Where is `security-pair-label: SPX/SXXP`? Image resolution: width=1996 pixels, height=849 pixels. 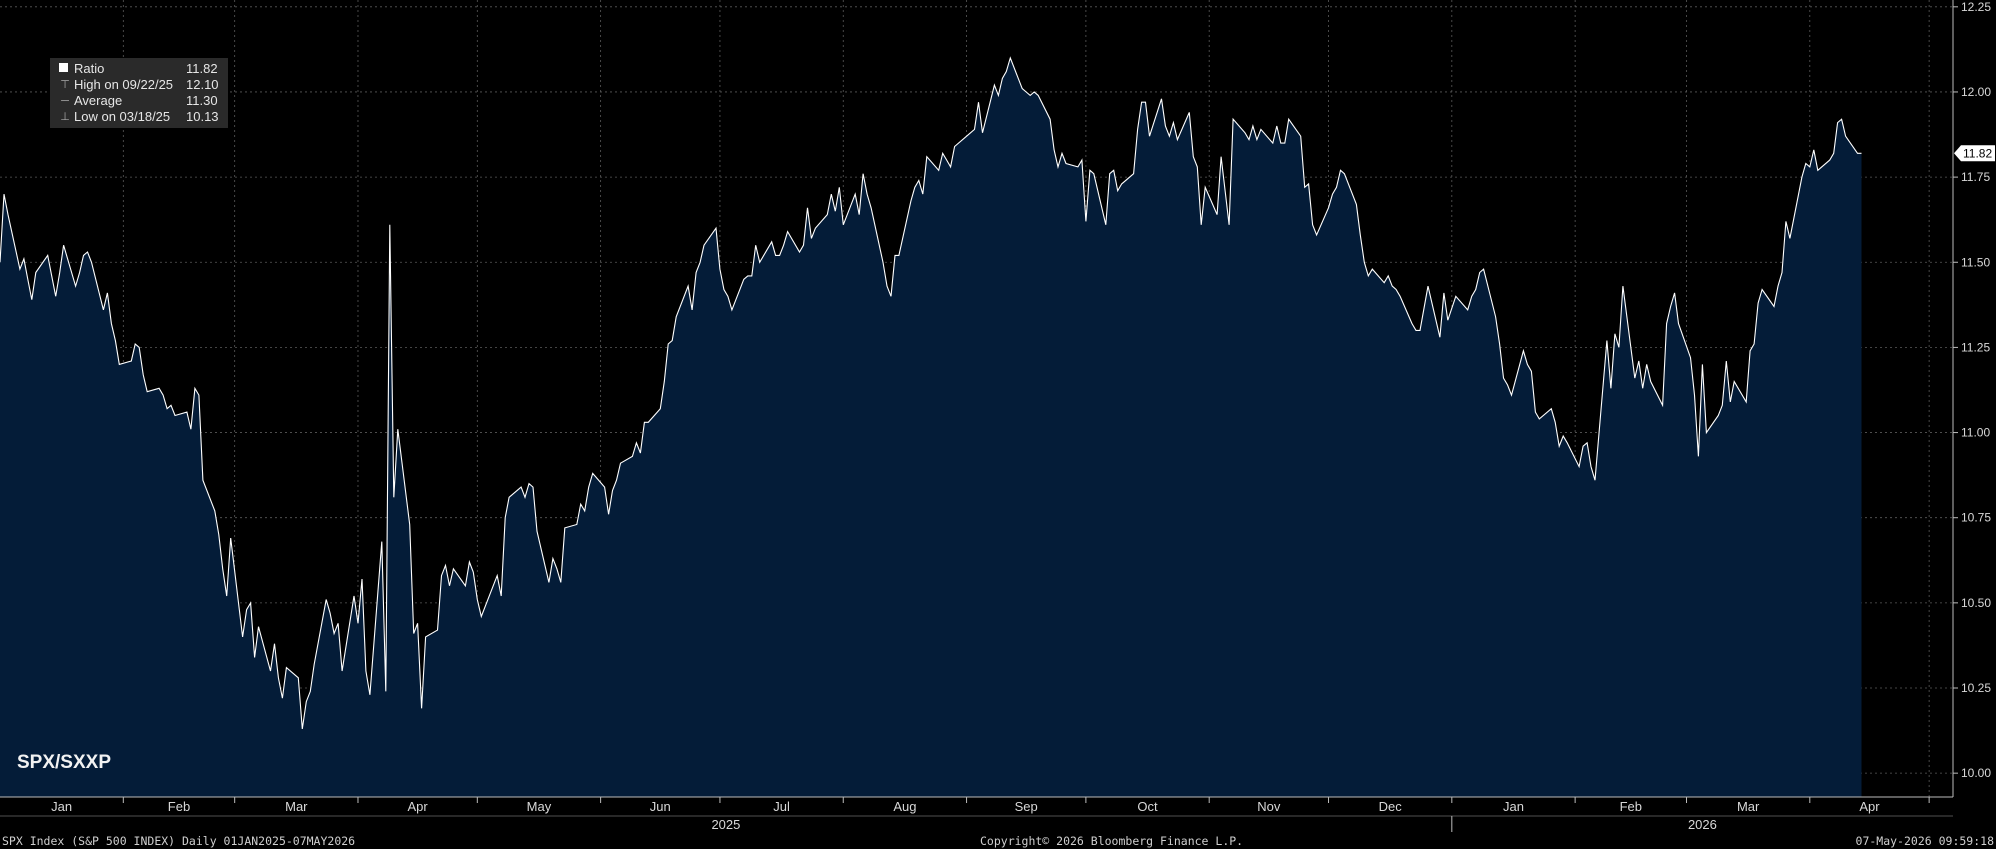 security-pair-label: SPX/SXXP is located at coordinates (64, 762).